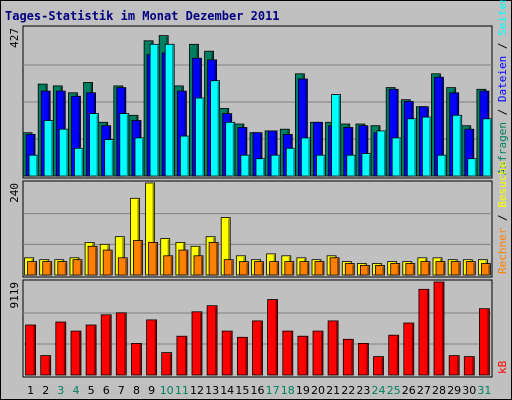 This screenshot has height=400, width=512. Describe the element at coordinates (484, 390) in the screenshot. I see `x-tick-label: 31` at that location.